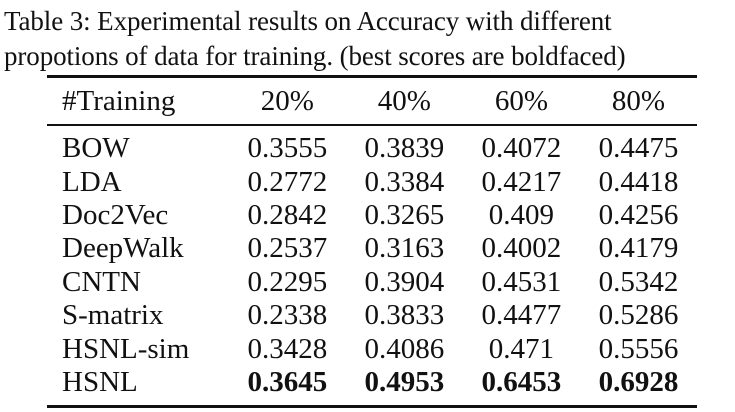 This screenshot has height=412, width=735. Describe the element at coordinates (123, 248) in the screenshot. I see `method-name-cell: DeepWalk` at that location.